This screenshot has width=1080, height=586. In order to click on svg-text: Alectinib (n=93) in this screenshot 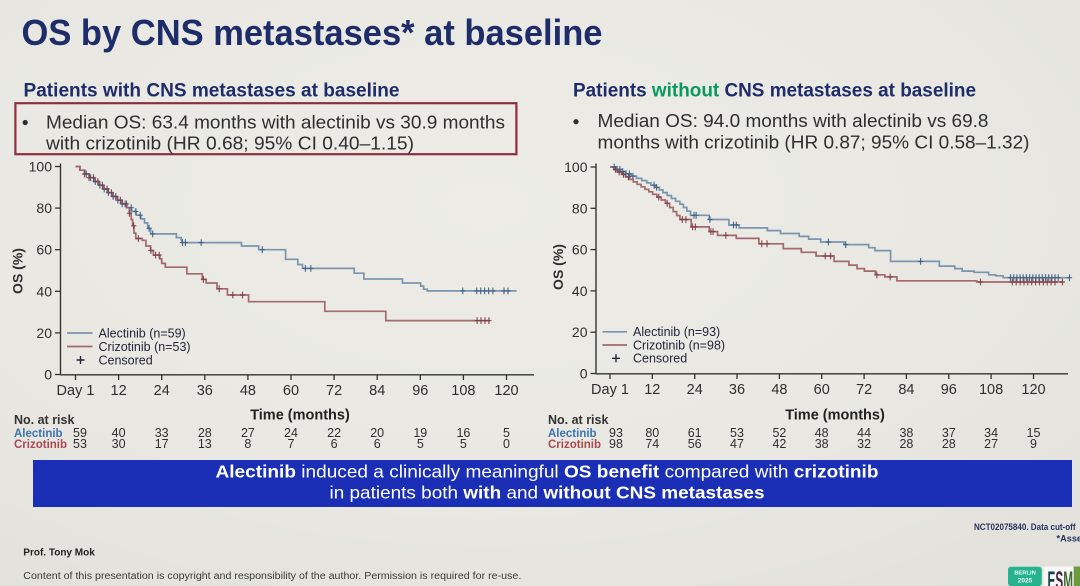, I will do `click(676, 332)`.